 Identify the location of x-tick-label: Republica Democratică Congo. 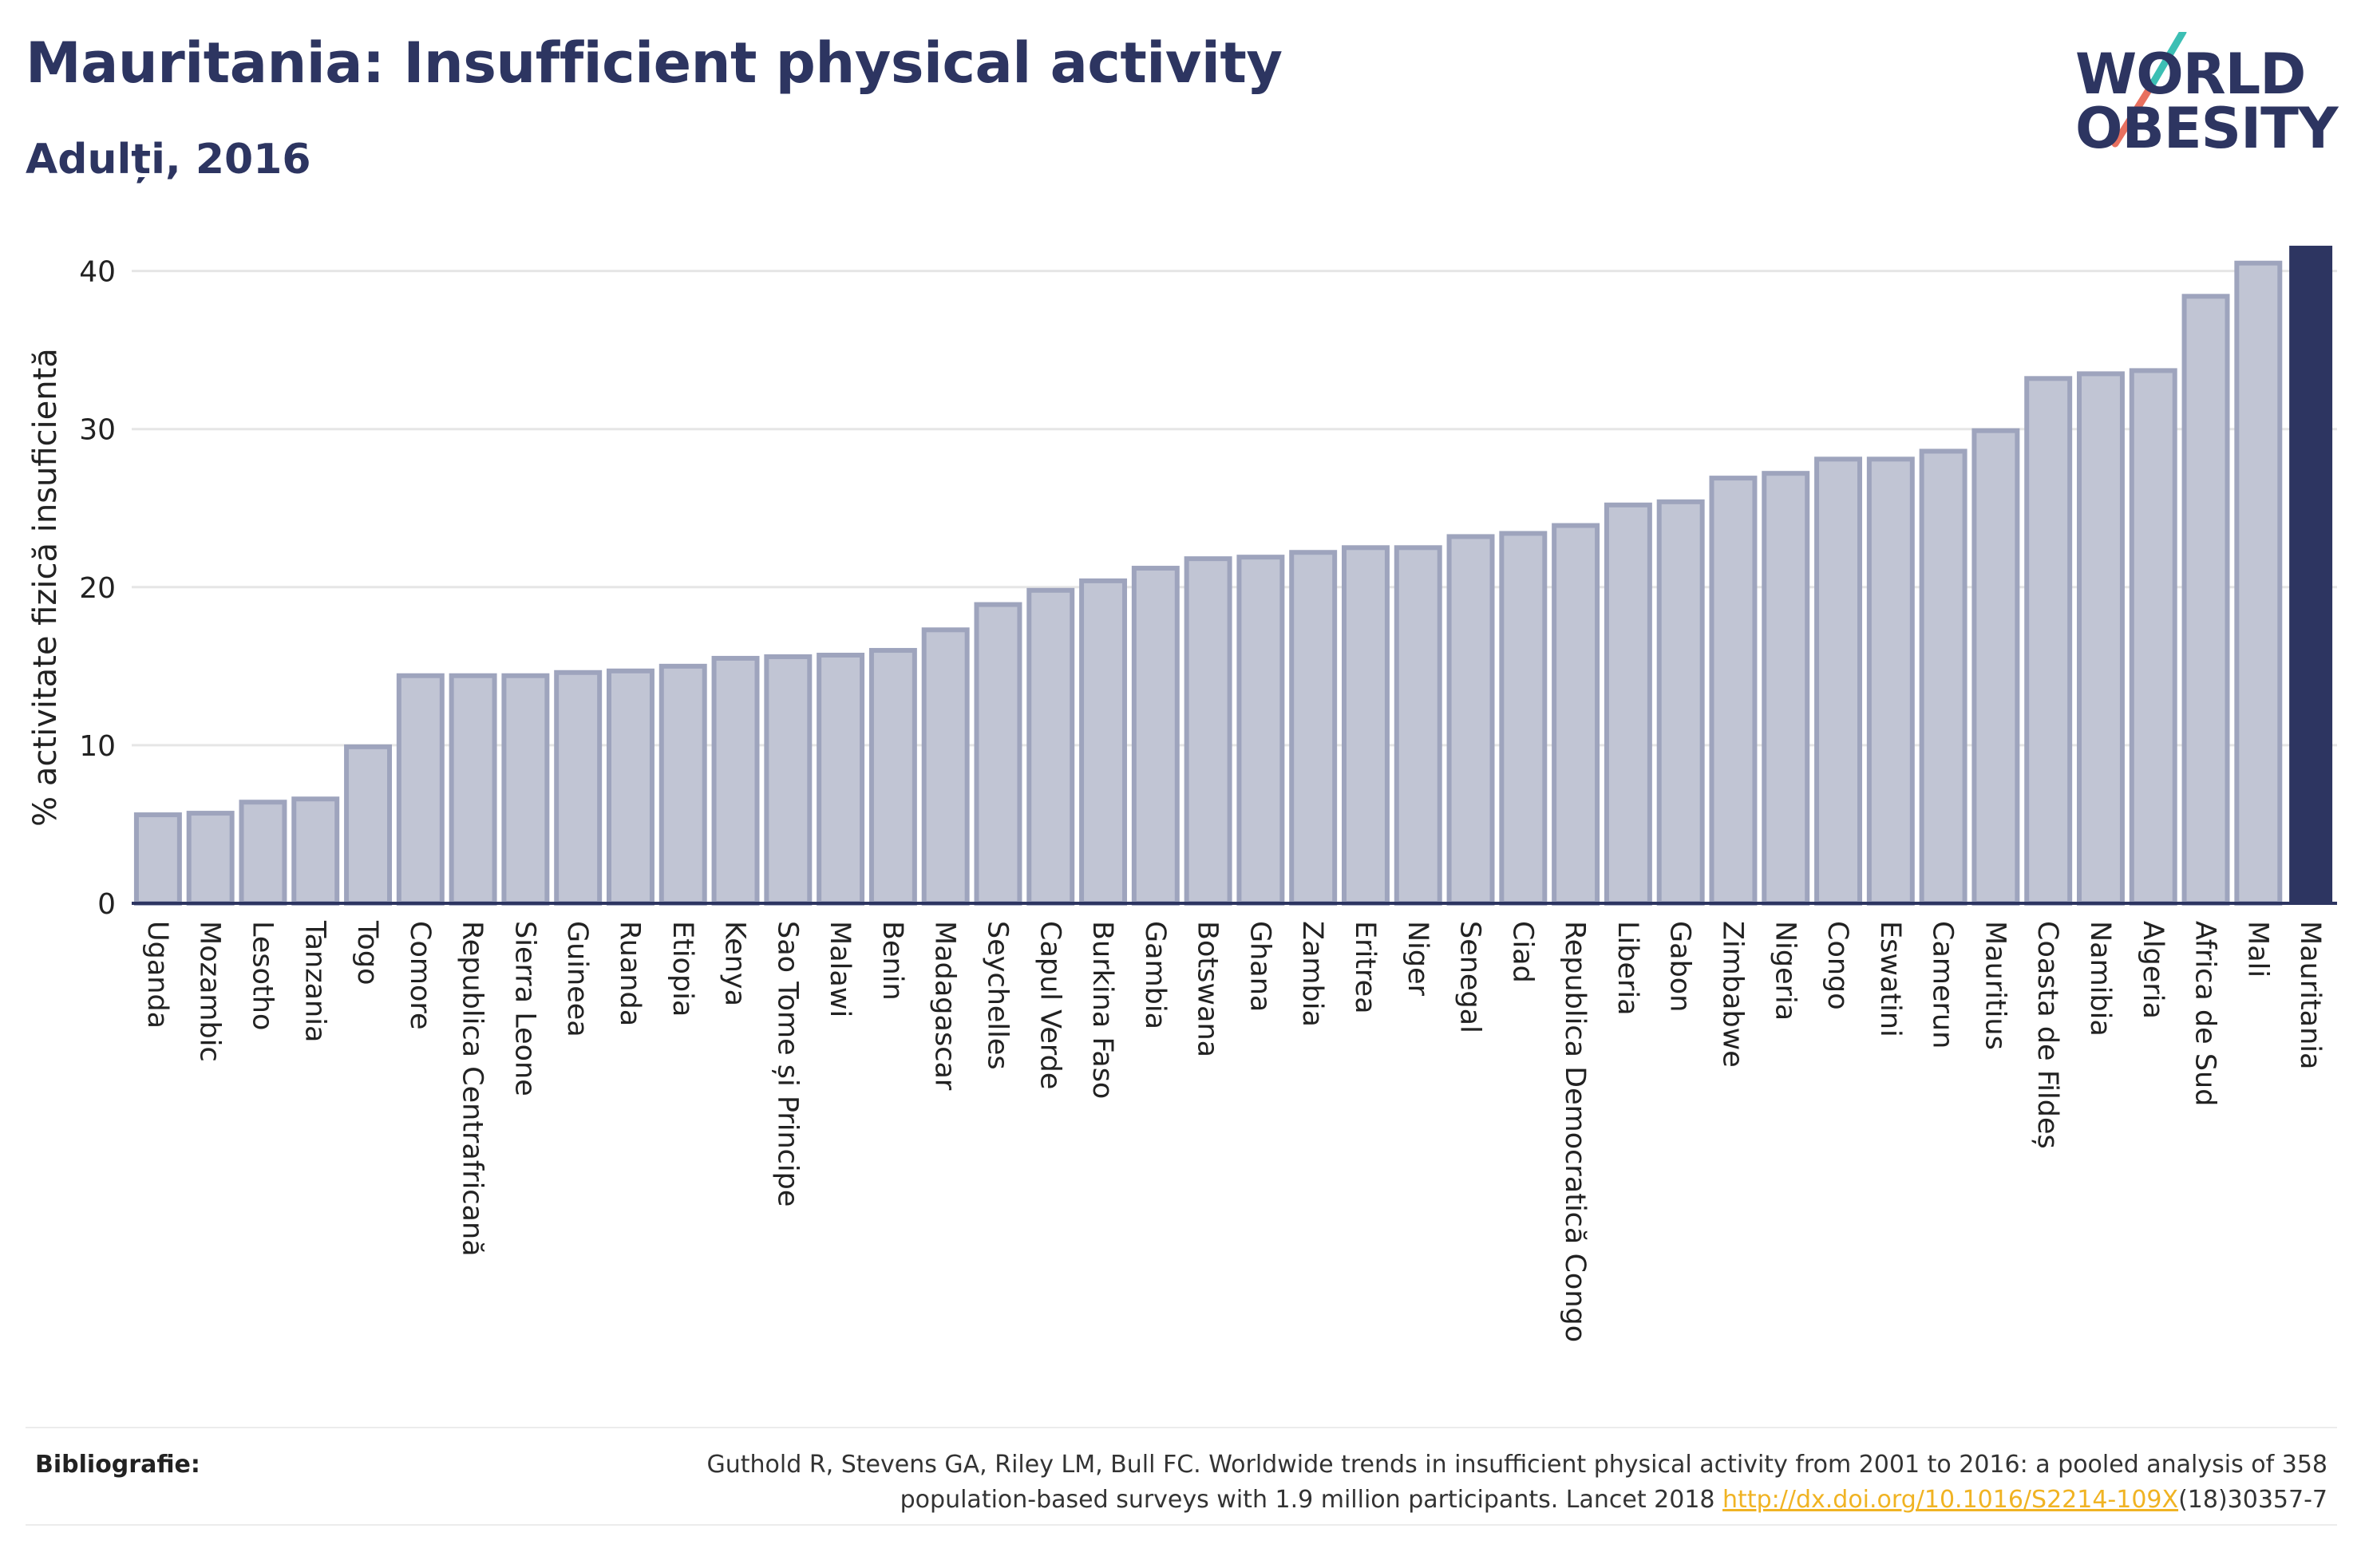
(1575, 1131).